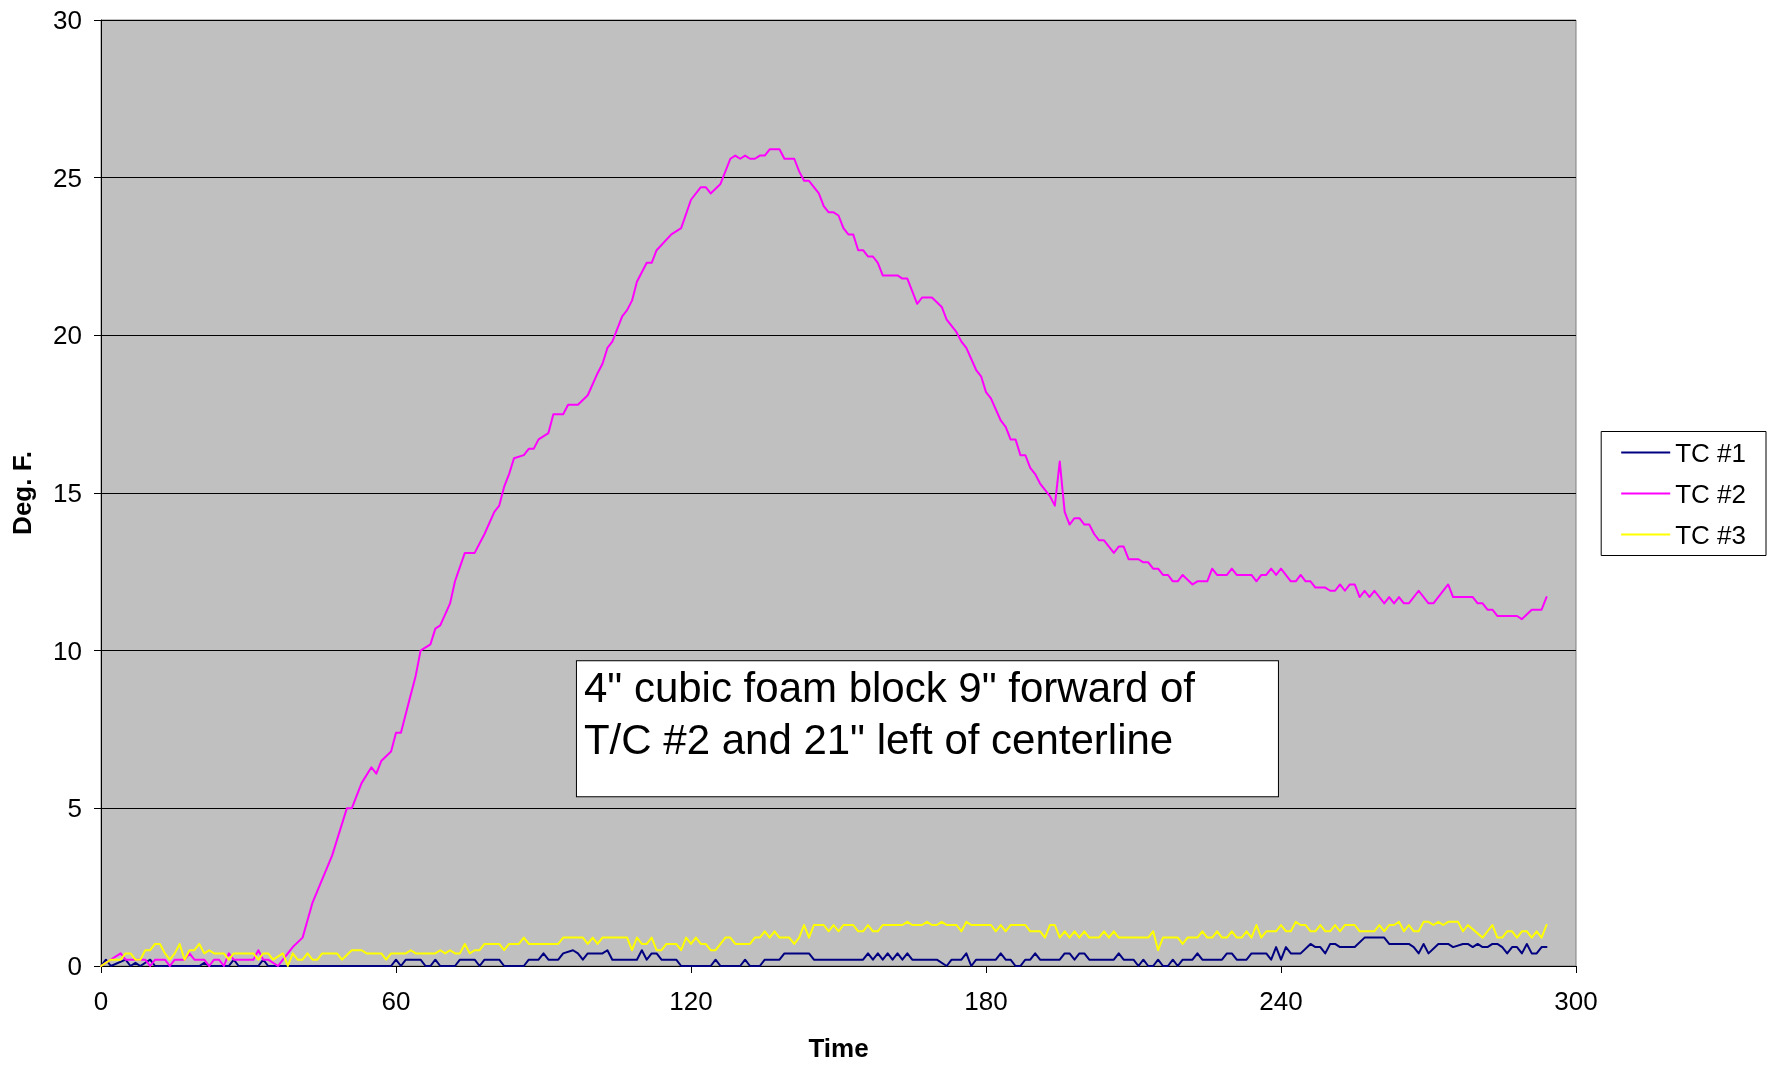 This screenshot has width=1769, height=1066. What do you see at coordinates (74, 966) in the screenshot?
I see `y-tick-label: 0` at bounding box center [74, 966].